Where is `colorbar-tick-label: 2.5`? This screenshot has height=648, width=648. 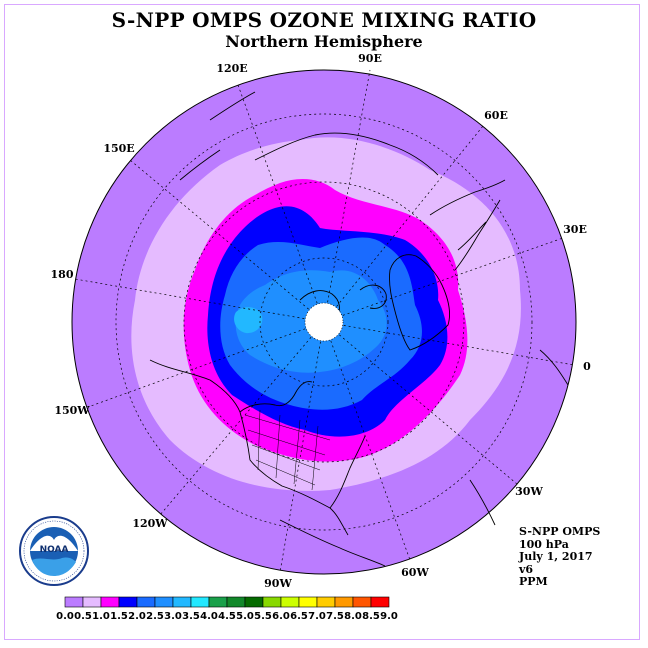 colorbar-tick-label: 2.5 is located at coordinates (155, 616).